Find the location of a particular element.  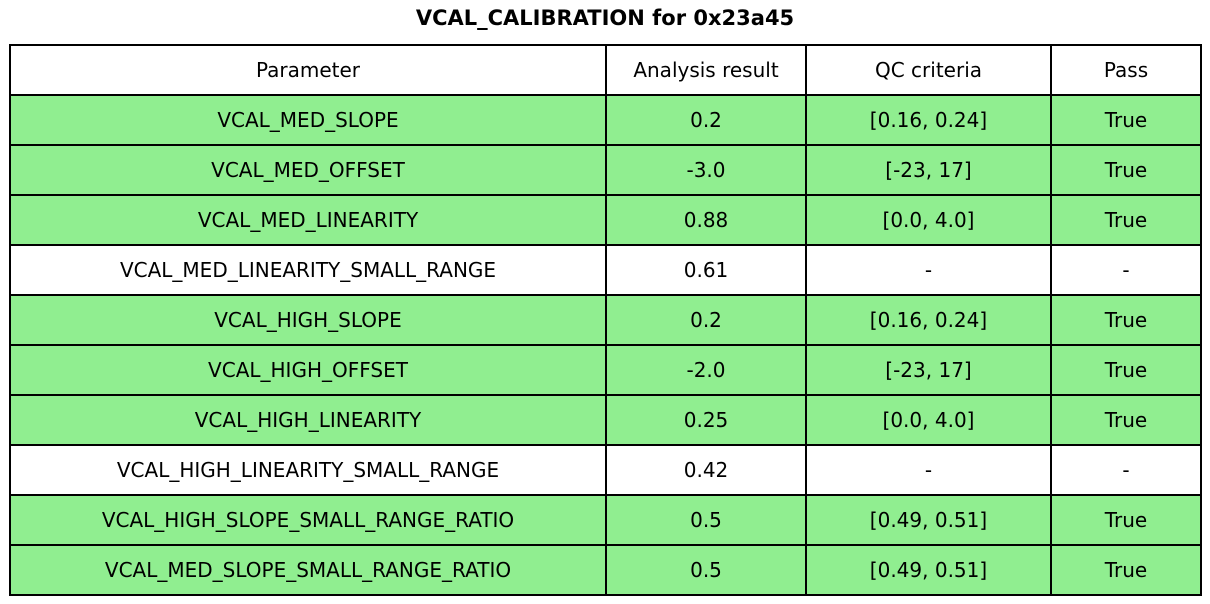

parameter-cell: VCAL_HIGH_SLOPE_SMALL_RANGE_RATIO is located at coordinates (308, 520).